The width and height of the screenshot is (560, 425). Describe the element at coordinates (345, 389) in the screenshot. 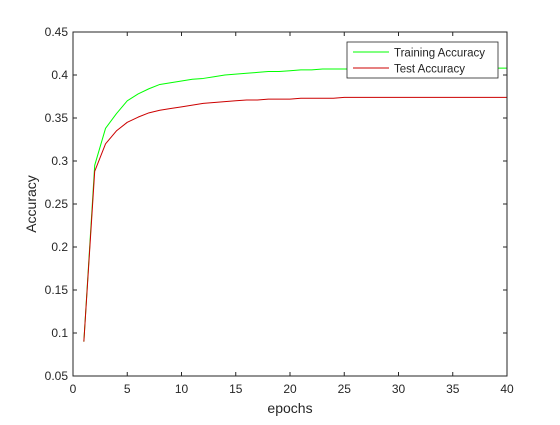

I see `x-tick-label: 25` at that location.